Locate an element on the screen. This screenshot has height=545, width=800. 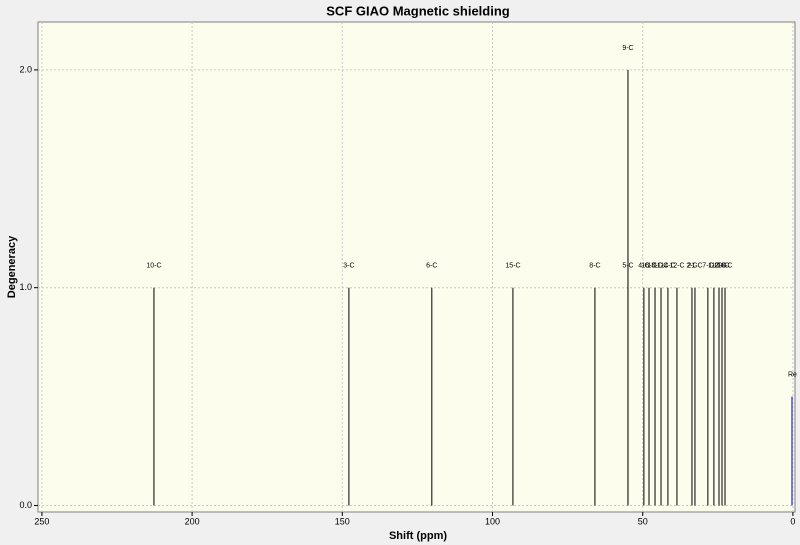
peak-label: 12-C is located at coordinates (676, 266).